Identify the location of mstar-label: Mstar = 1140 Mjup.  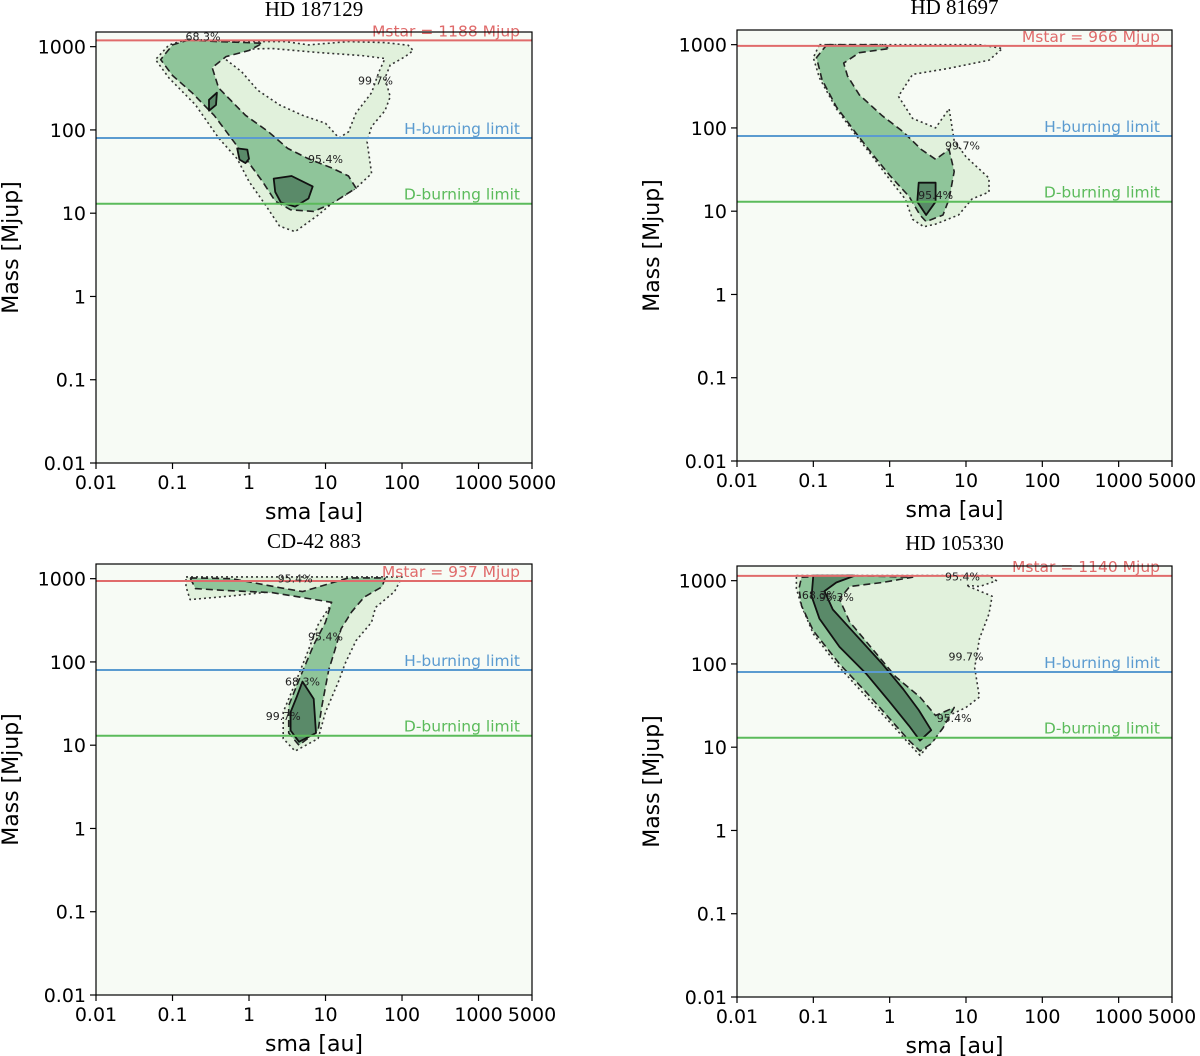
(1086, 567).